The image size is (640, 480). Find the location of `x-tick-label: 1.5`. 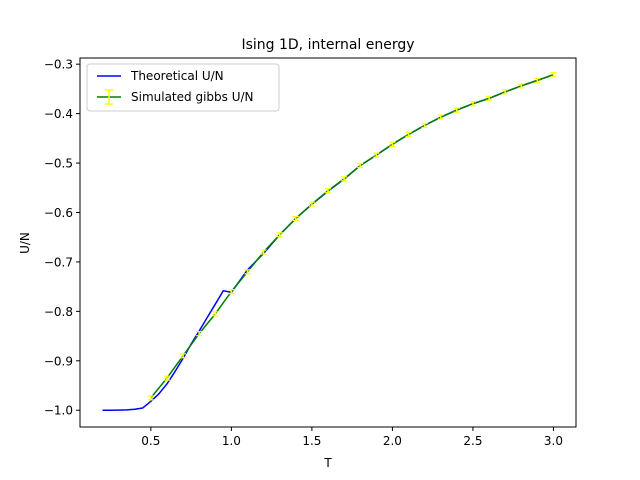

x-tick-label: 1.5 is located at coordinates (311, 441).